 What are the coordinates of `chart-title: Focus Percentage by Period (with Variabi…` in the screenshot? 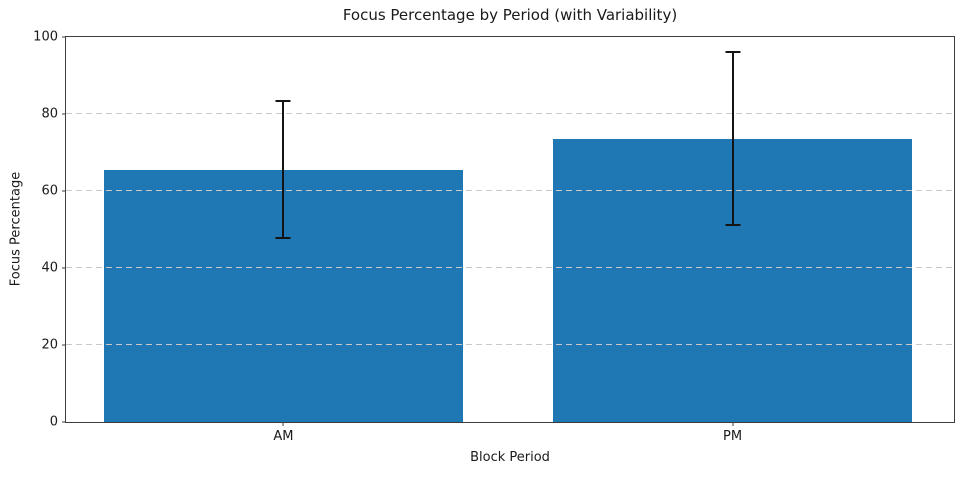 It's located at (510, 15).